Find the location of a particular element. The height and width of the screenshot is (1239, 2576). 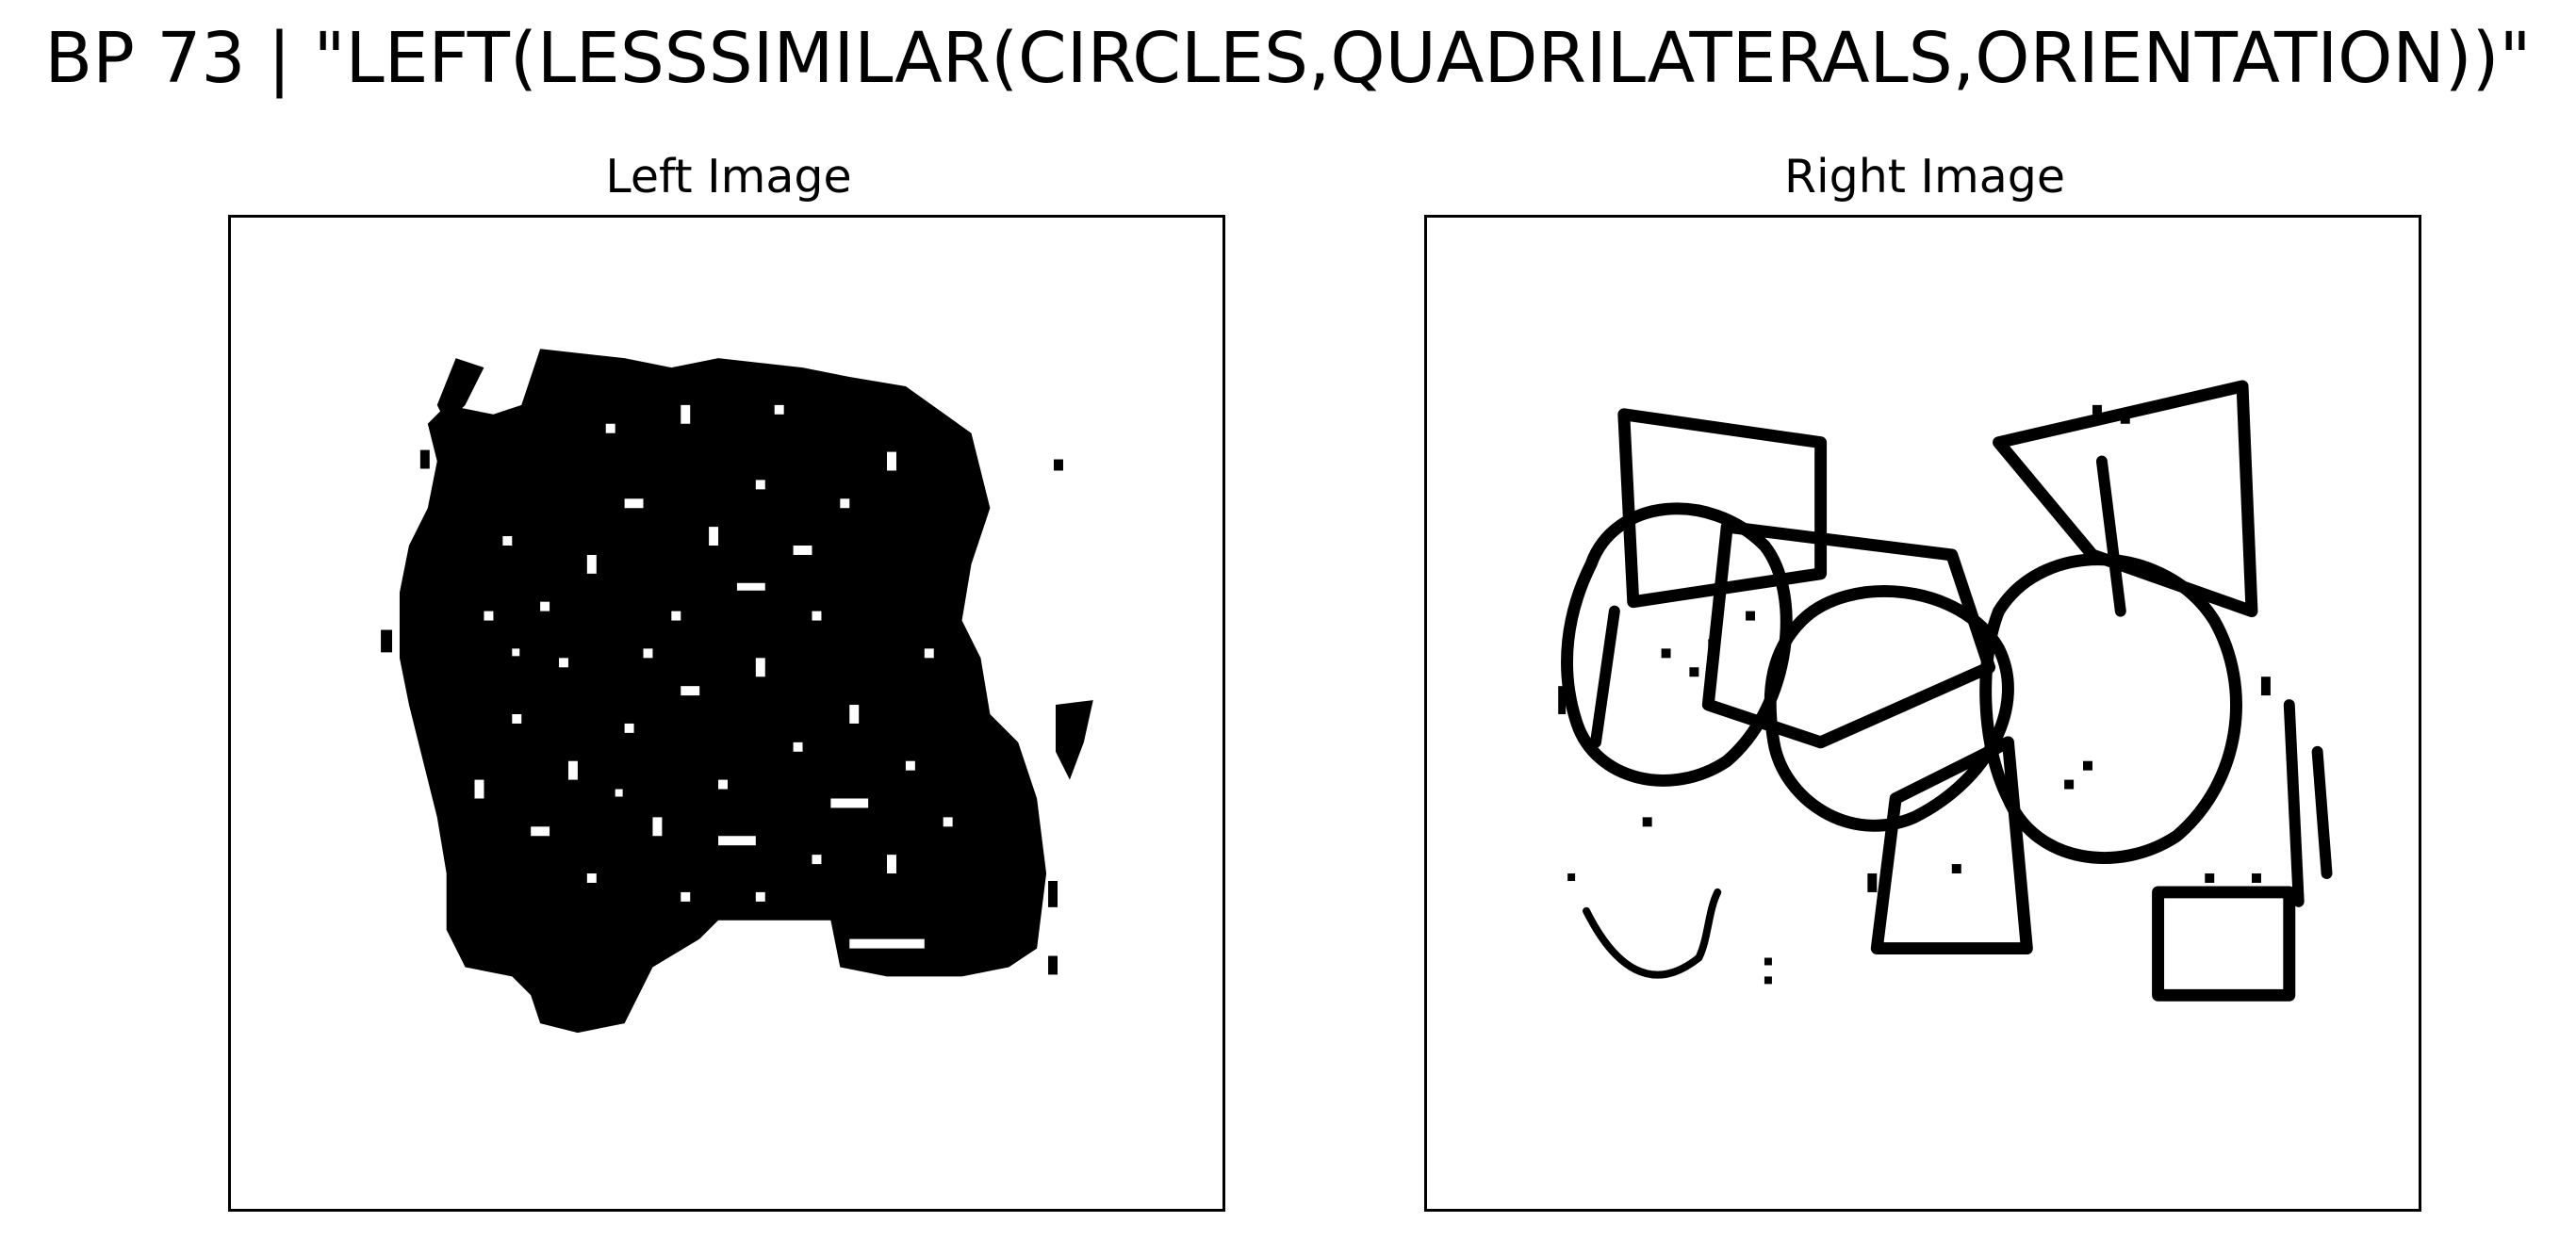

right-panel-title: Right Image is located at coordinates (1924, 177).